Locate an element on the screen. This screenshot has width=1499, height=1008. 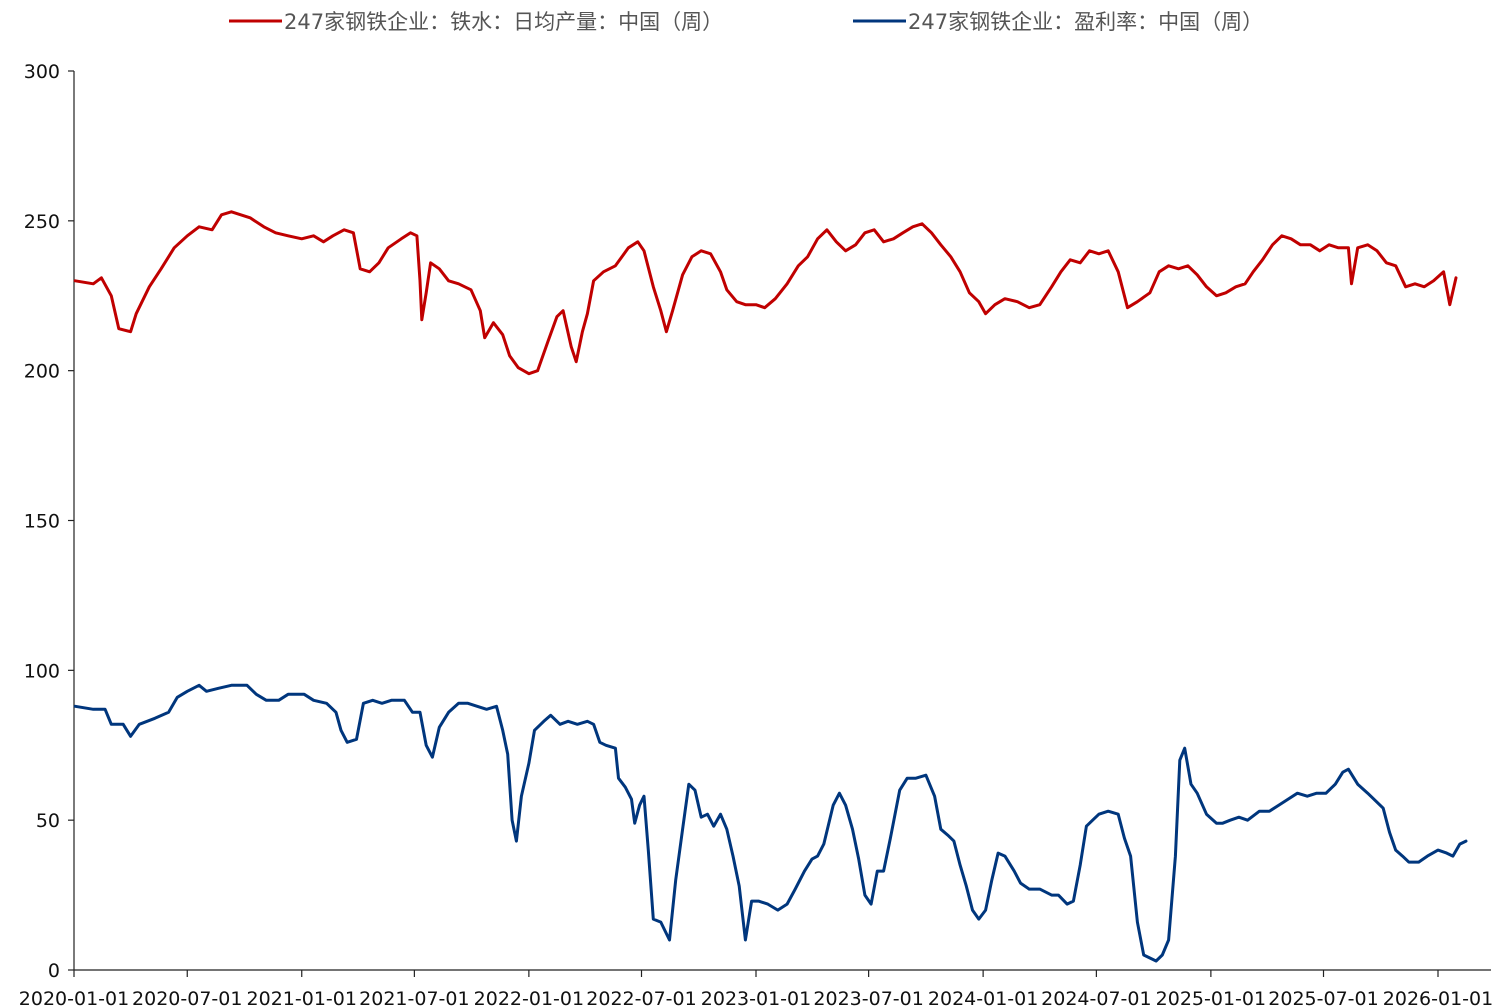
legend-item-iron-output: 247家钢铁企业：铁水：日均产量：中国（周） is located at coordinates (476, 22).